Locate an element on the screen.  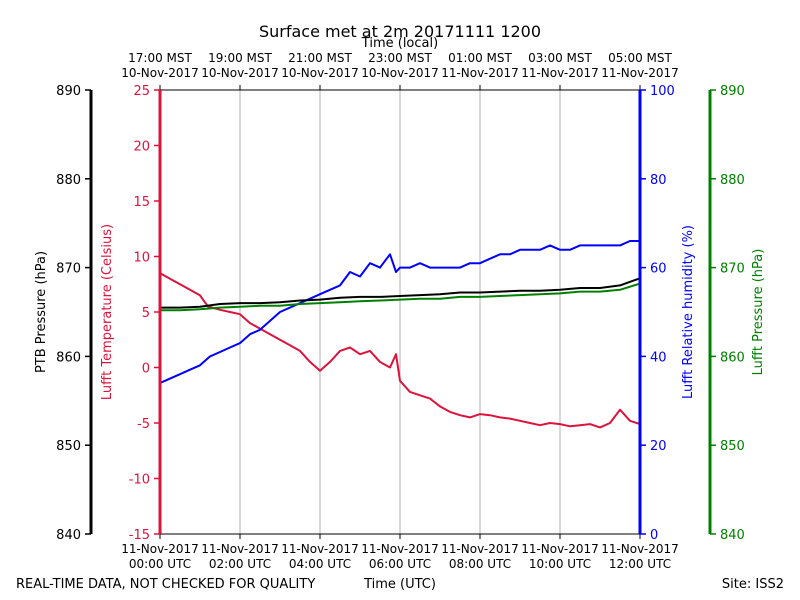
temperature-tick-label: 5 is located at coordinates (146, 313).